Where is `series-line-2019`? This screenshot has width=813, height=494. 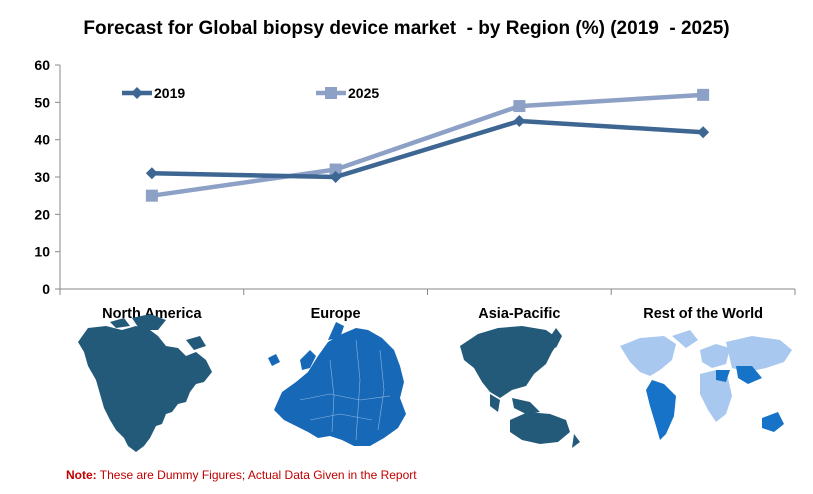 series-line-2019 is located at coordinates (427, 149).